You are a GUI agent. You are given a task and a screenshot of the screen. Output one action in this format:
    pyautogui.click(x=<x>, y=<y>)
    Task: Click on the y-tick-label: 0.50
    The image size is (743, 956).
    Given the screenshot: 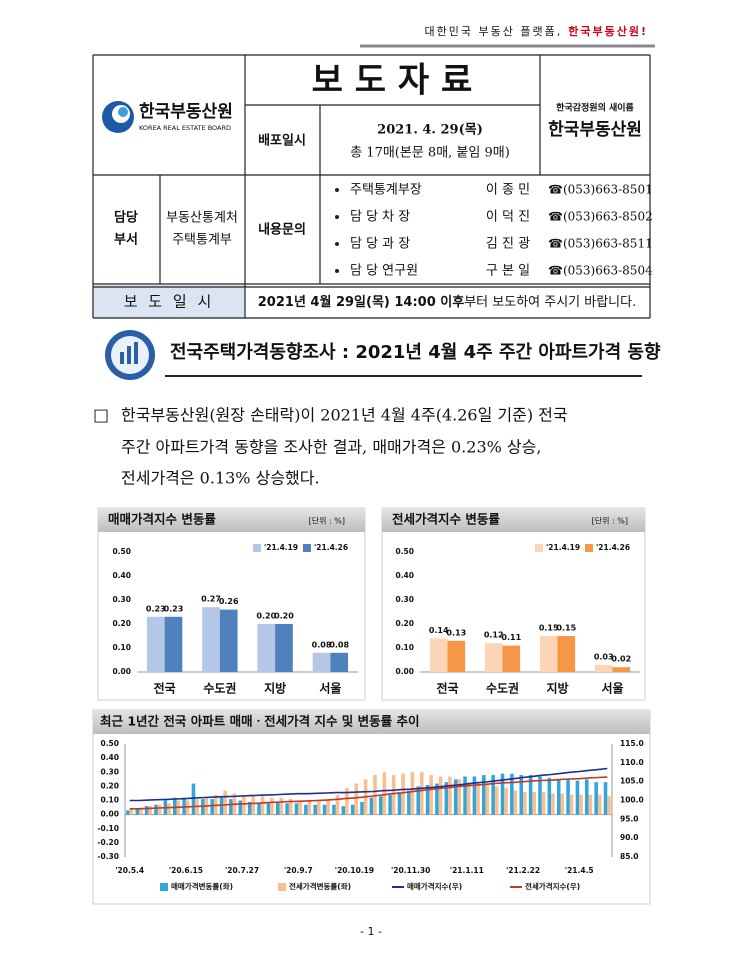 What is the action you would take?
    pyautogui.click(x=109, y=743)
    